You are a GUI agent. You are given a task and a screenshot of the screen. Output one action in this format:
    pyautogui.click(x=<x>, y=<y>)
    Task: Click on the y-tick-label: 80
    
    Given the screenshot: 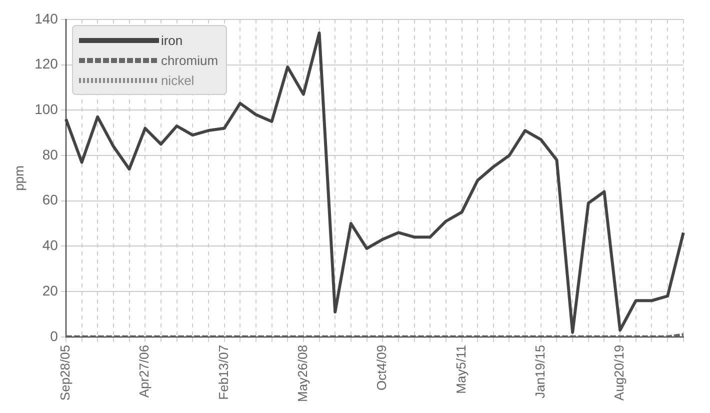 What is the action you would take?
    pyautogui.click(x=50, y=154)
    